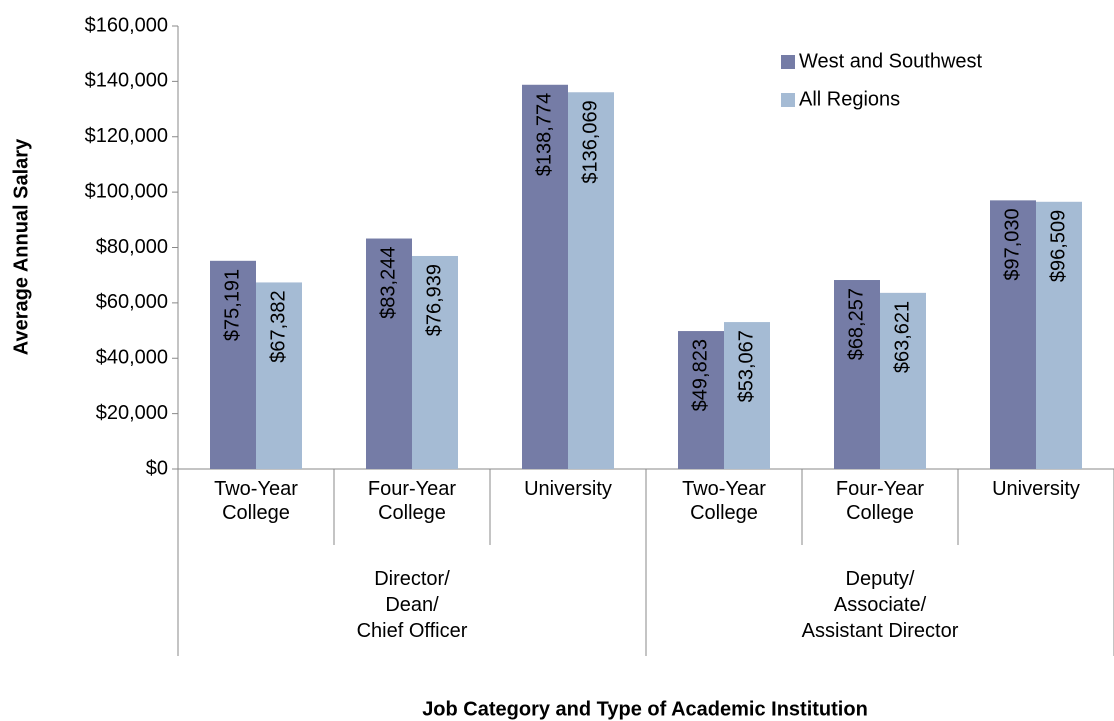 The width and height of the screenshot is (1114, 721). Describe the element at coordinates (746, 366) in the screenshot. I see `value-label: $53,067` at that location.